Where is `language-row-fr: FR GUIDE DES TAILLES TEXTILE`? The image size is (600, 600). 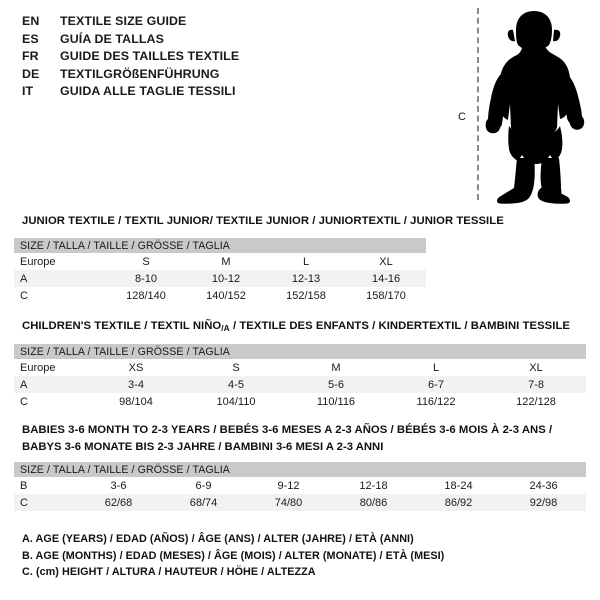 language-row-fr: FR GUIDE DES TAILLES TEXTILE is located at coordinates (172, 58).